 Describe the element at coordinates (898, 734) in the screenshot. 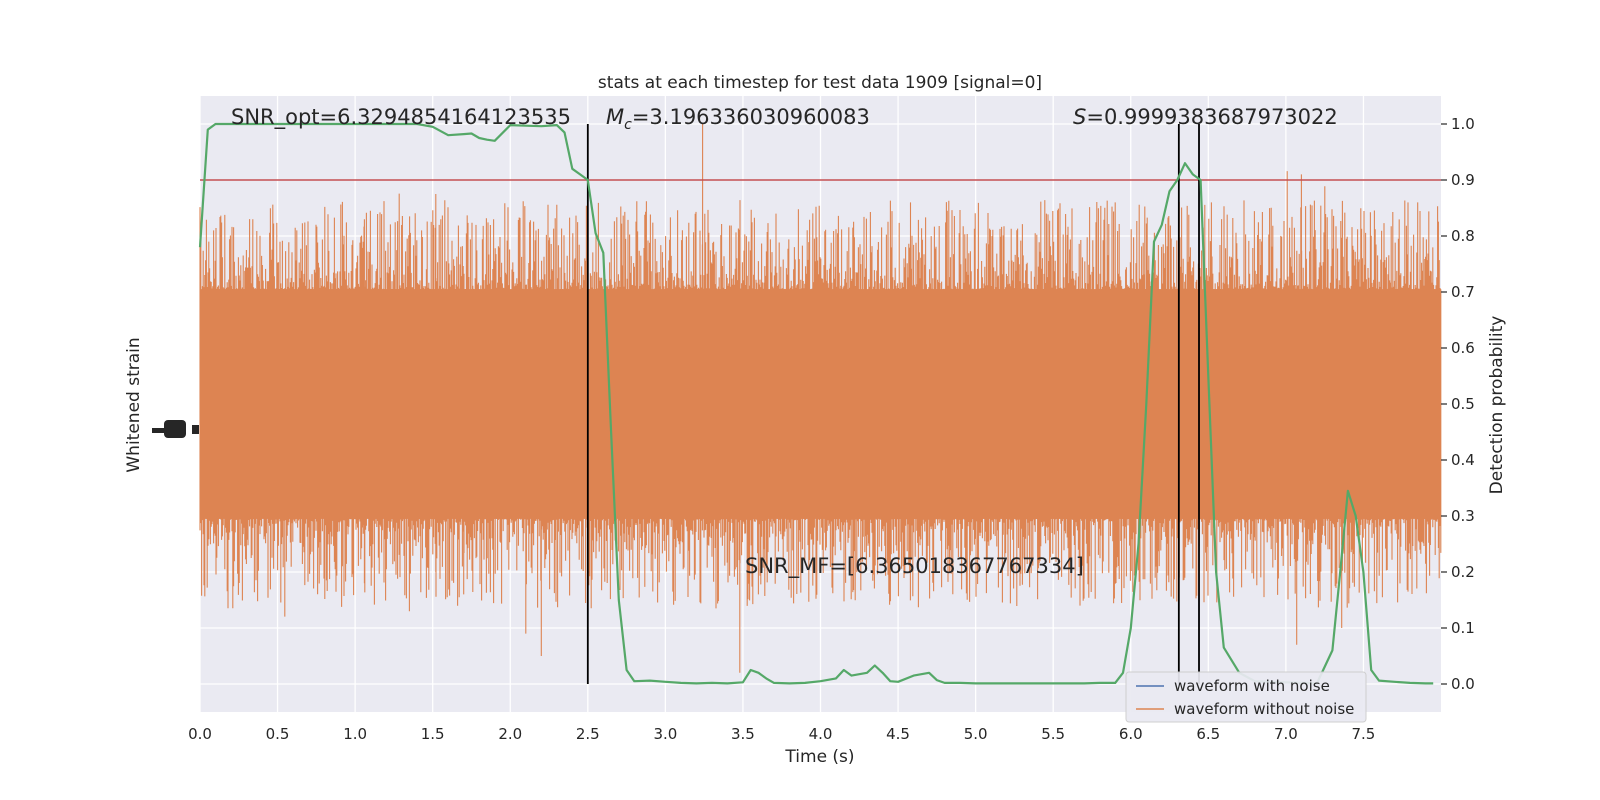

I see `x-tick-label: 4.5` at that location.